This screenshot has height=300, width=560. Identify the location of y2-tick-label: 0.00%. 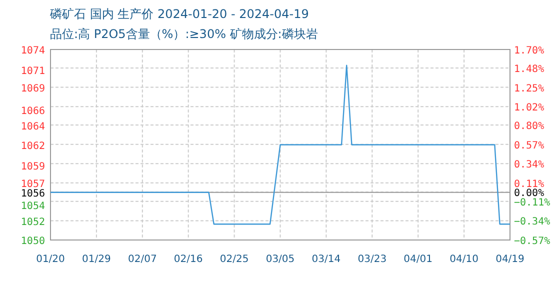
(529, 194).